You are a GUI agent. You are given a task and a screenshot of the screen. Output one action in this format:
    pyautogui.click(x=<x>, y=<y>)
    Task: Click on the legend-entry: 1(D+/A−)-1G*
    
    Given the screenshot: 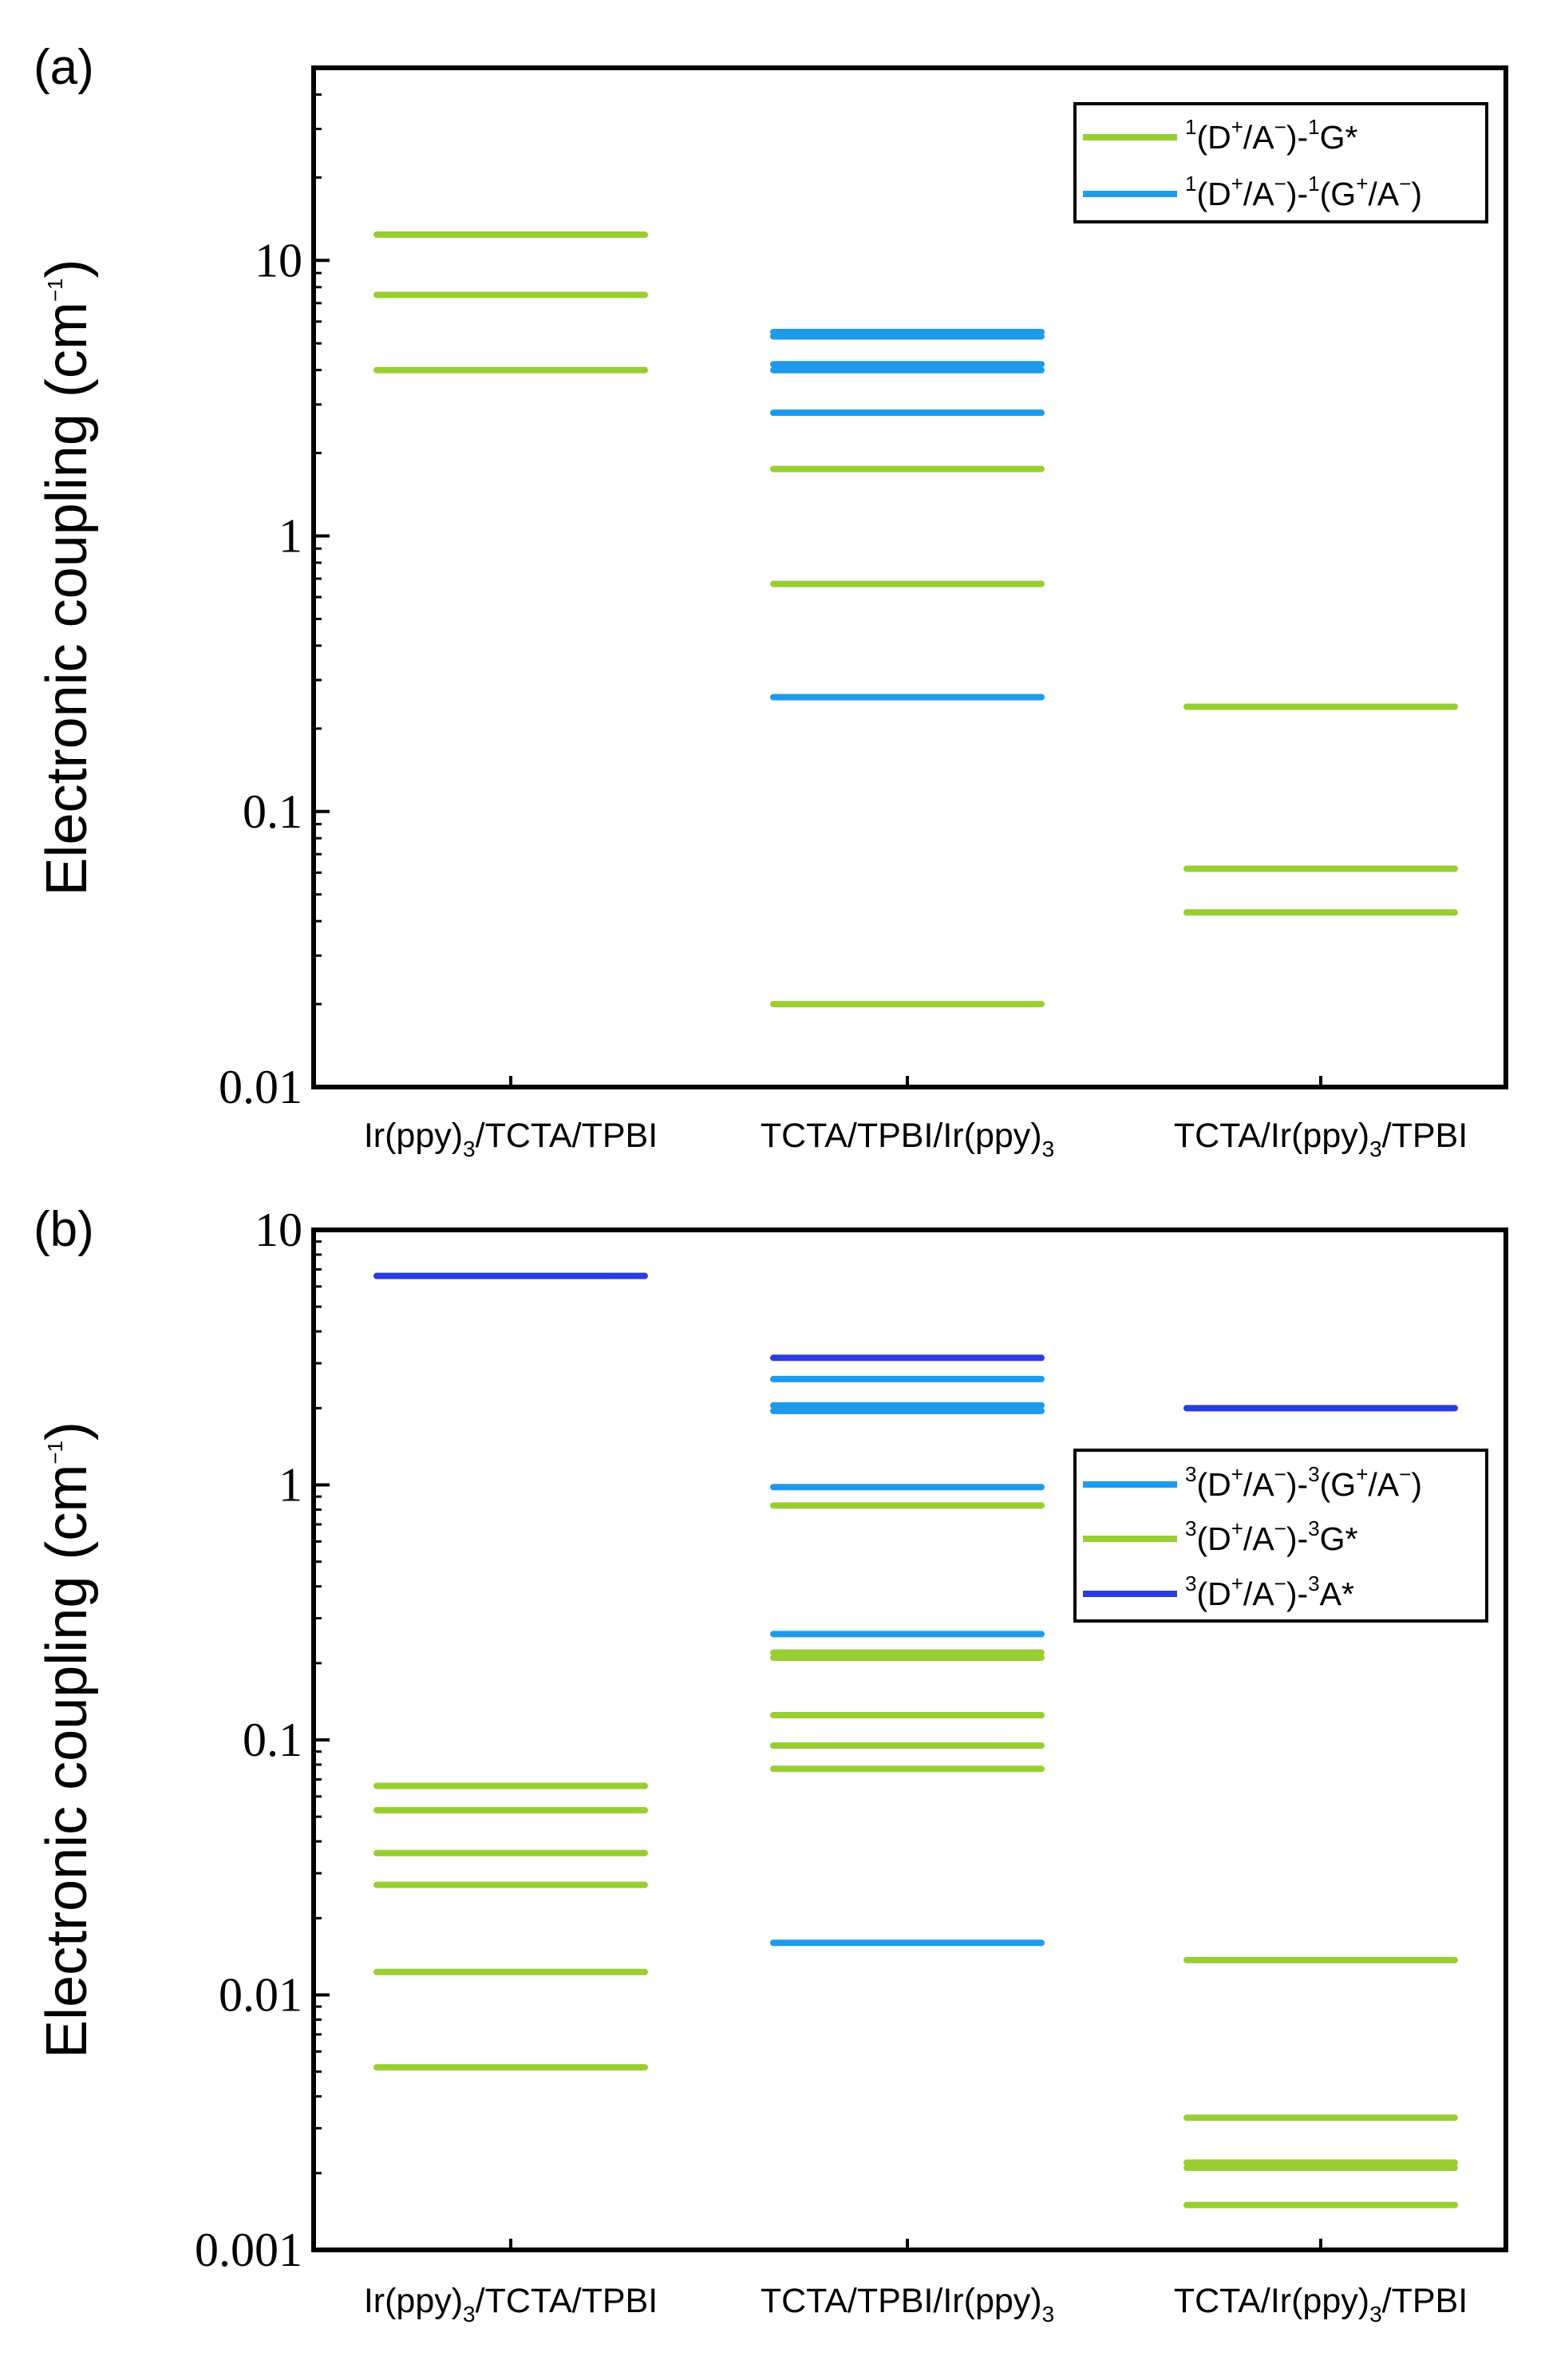 What is the action you would take?
    pyautogui.click(x=1271, y=135)
    